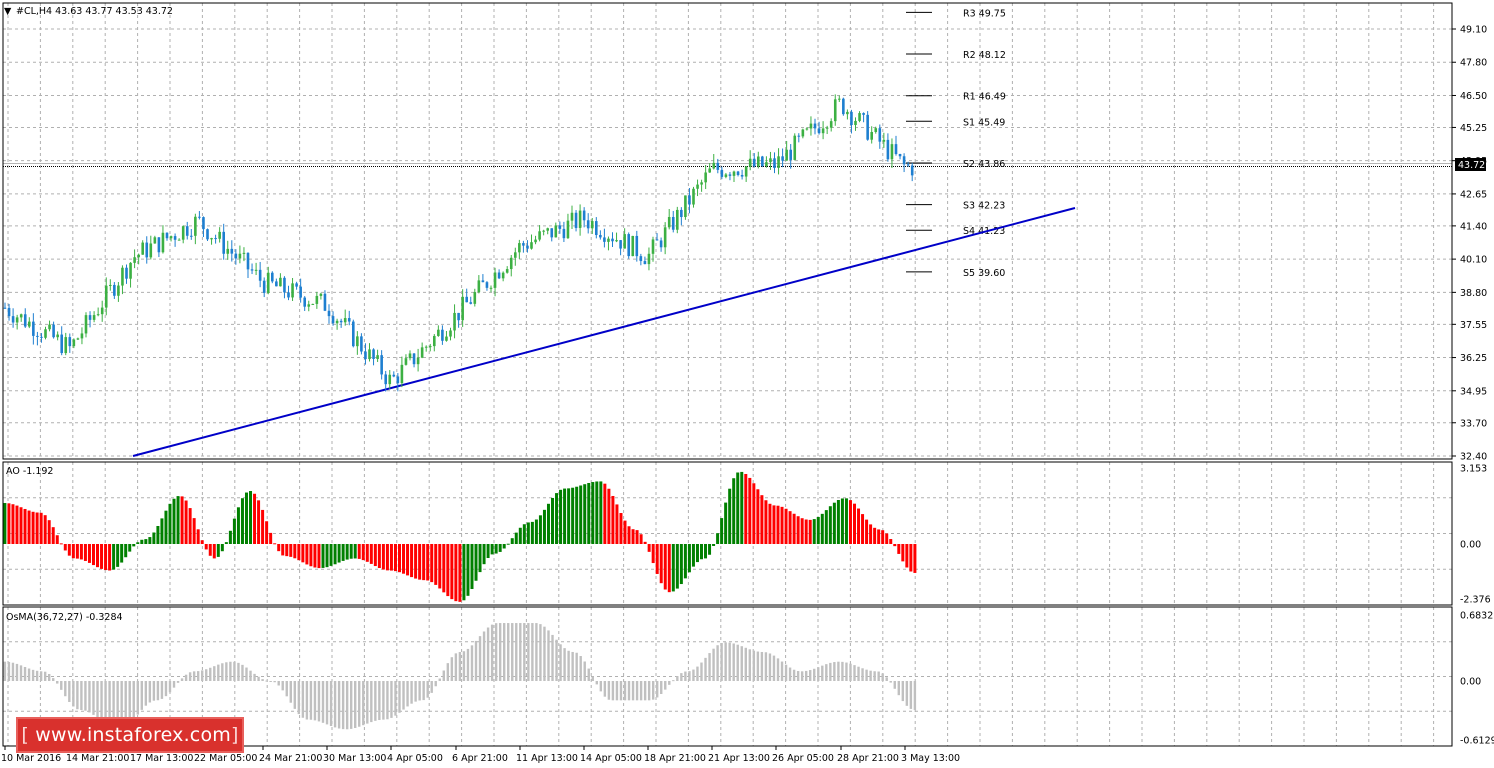 The height and width of the screenshot is (768, 1494). What do you see at coordinates (460, 536) in the screenshot?
I see `ao-panel` at bounding box center [460, 536].